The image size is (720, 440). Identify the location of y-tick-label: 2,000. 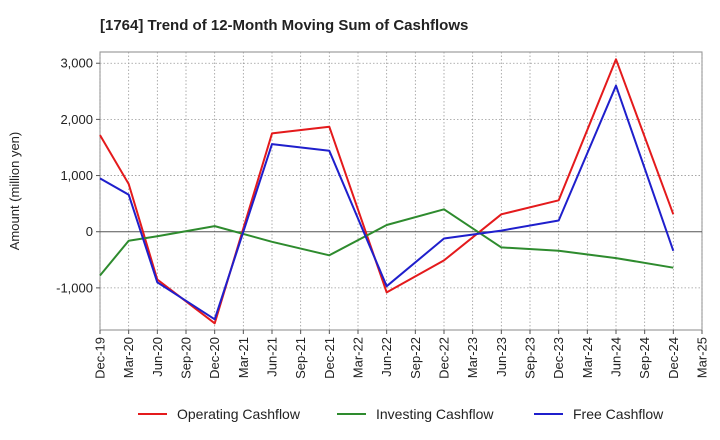
(76, 119).